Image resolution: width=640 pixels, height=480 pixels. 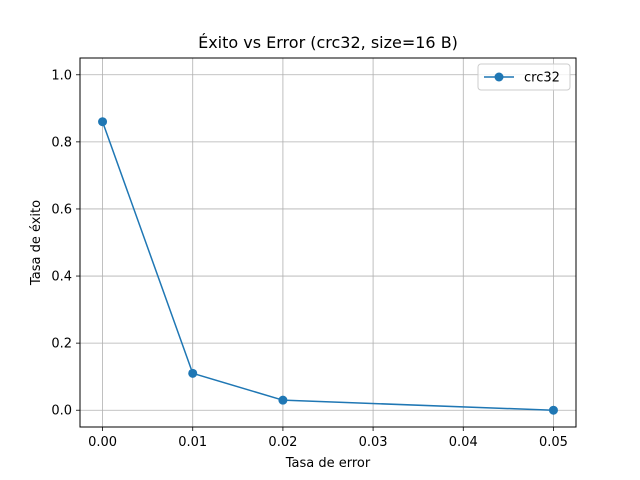 I want to click on x-tick-label: 0.00, so click(x=102, y=442).